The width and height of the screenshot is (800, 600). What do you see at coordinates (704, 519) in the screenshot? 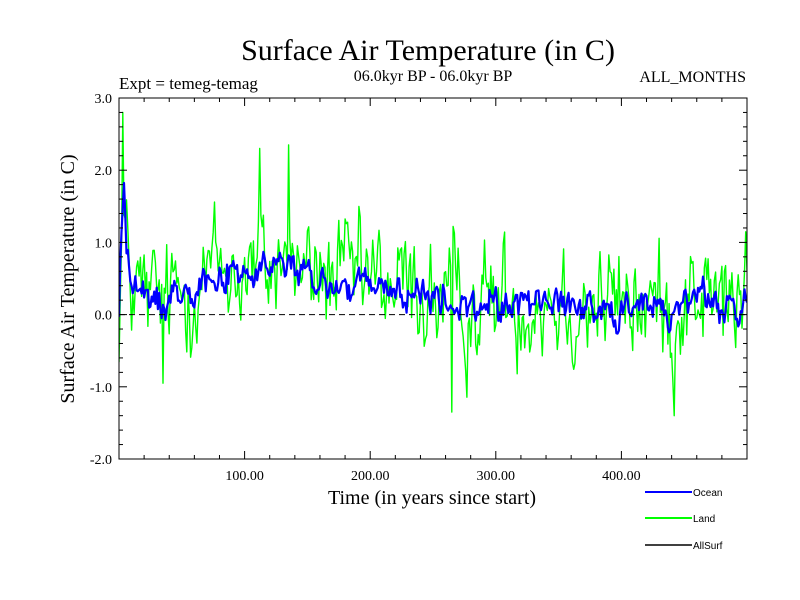
I see `legend-label-land: Land` at bounding box center [704, 519].